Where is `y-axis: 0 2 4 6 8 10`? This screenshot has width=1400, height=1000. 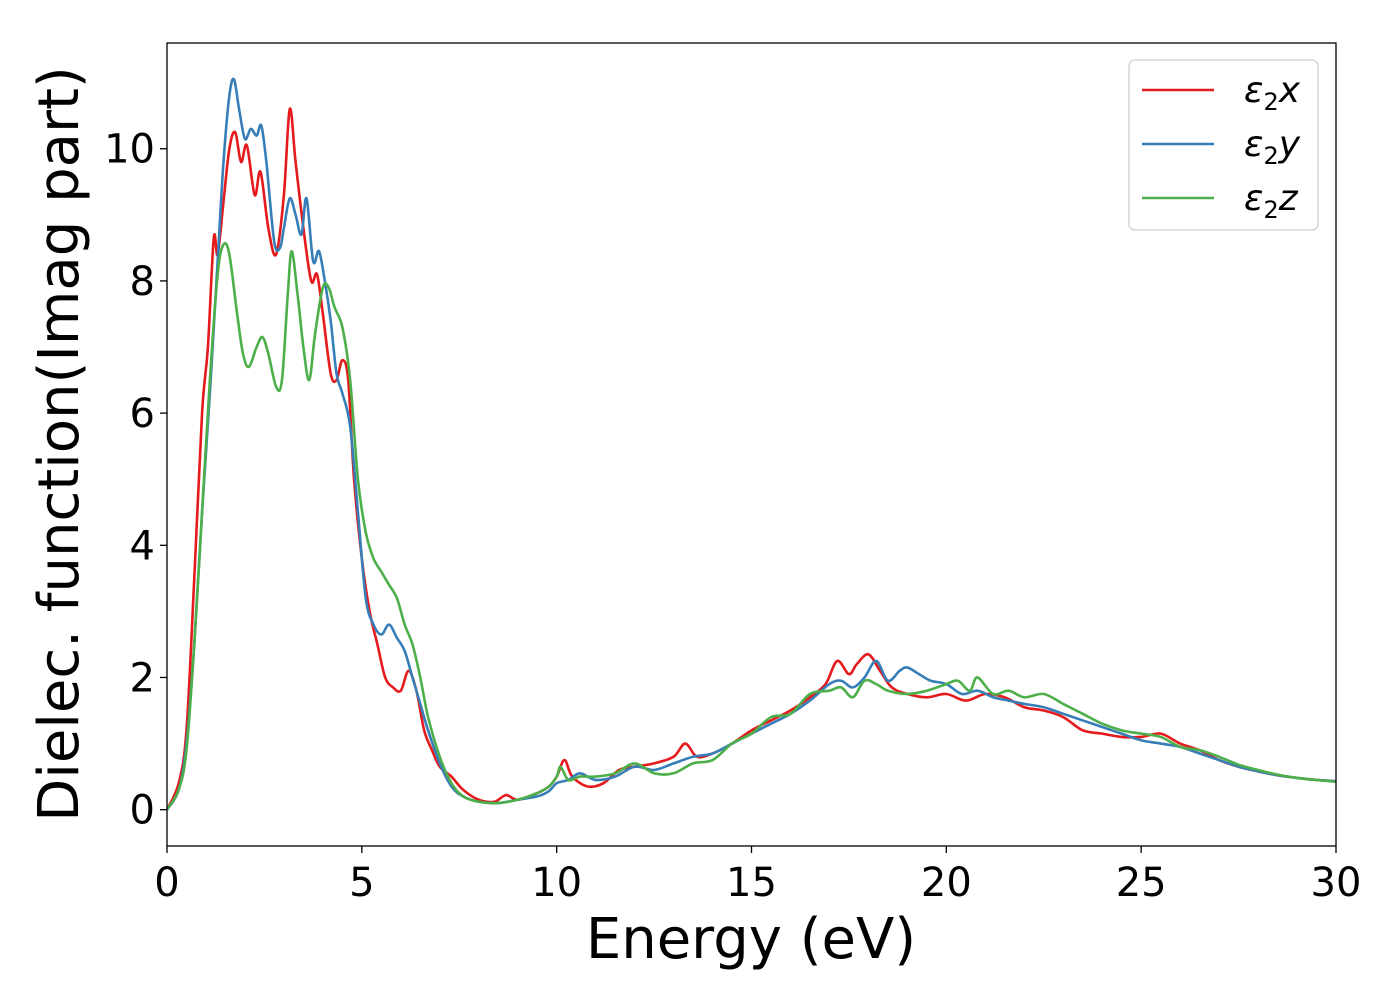 y-axis: 0 2 4 6 8 10 is located at coordinates (135, 480).